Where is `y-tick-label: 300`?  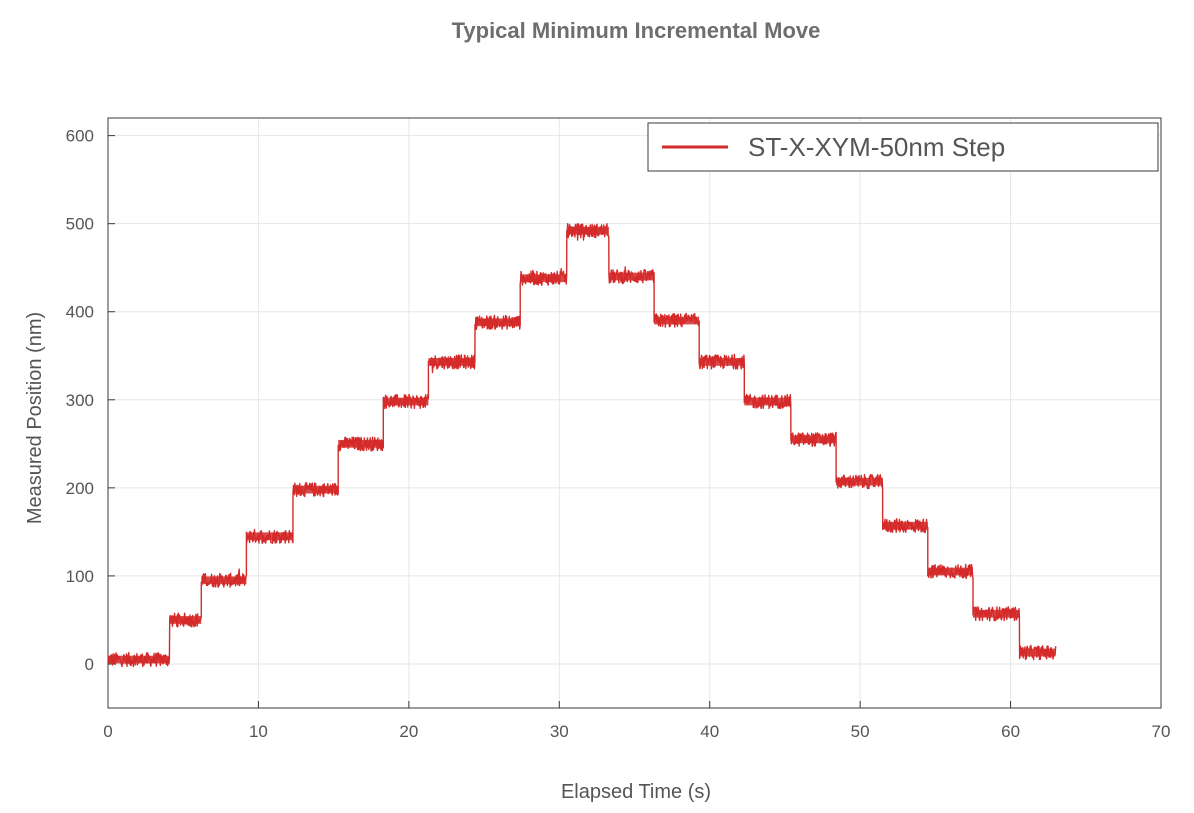 y-tick-label: 300 is located at coordinates (80, 400).